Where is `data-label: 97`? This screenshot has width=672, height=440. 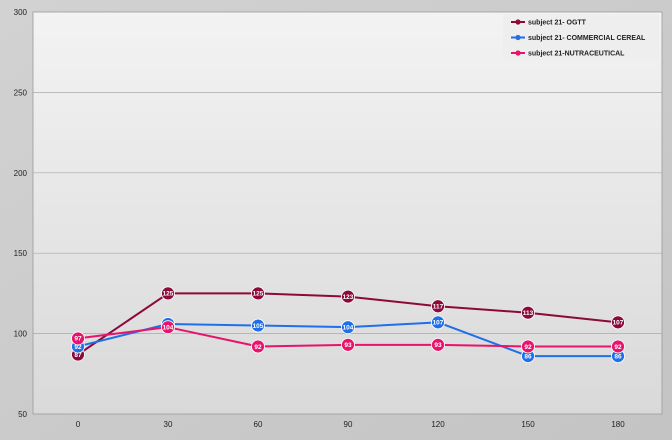 data-label: 97 is located at coordinates (78, 339).